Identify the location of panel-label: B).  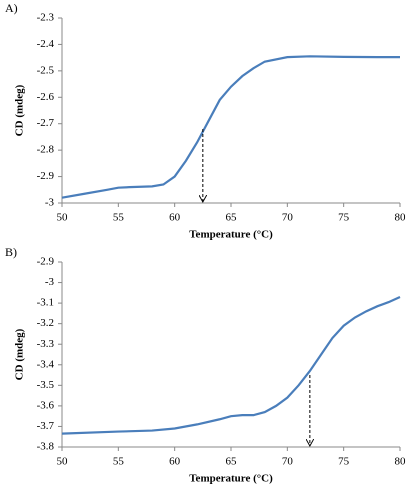
(11, 252).